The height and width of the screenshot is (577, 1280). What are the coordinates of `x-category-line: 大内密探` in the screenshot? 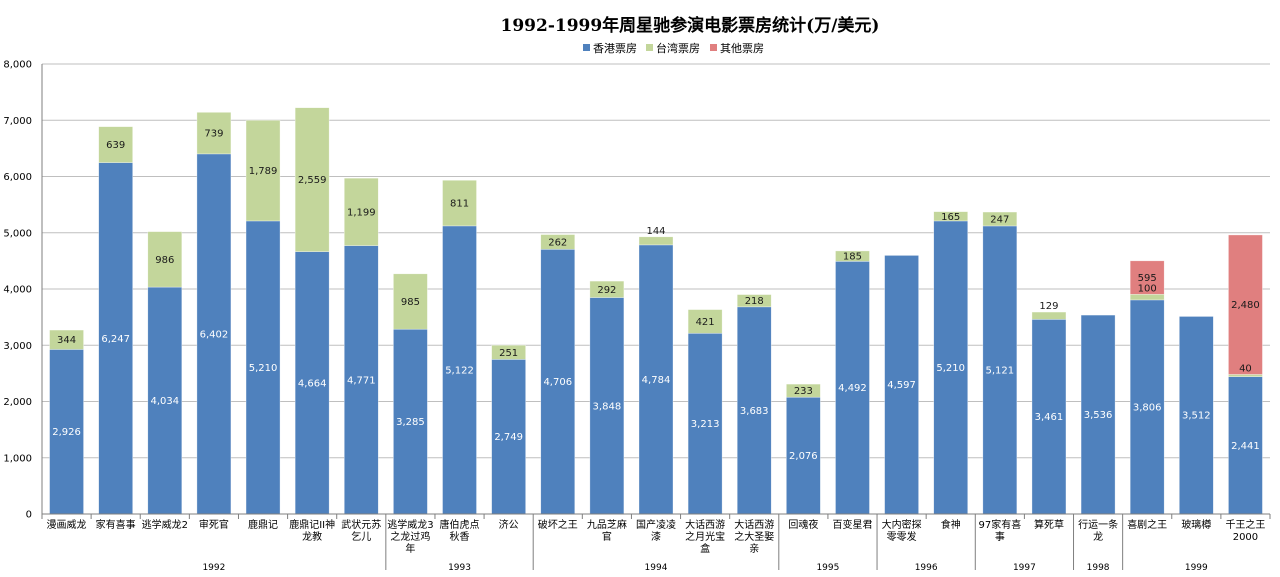 It's located at (902, 524).